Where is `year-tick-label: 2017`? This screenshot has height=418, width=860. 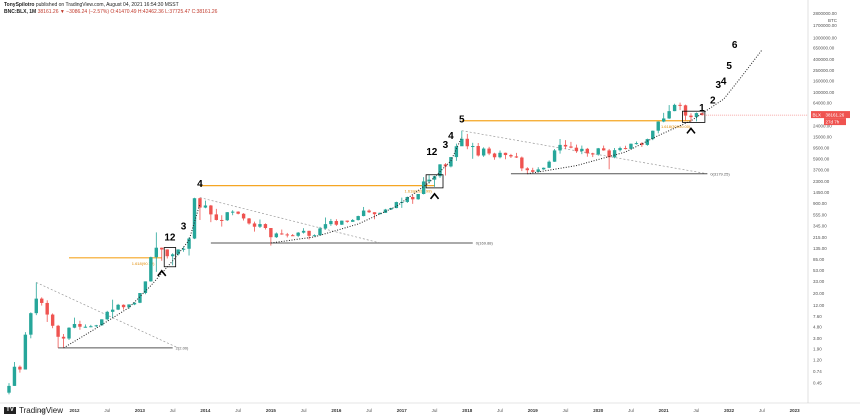
year-tick-label: 2017 is located at coordinates (402, 410).